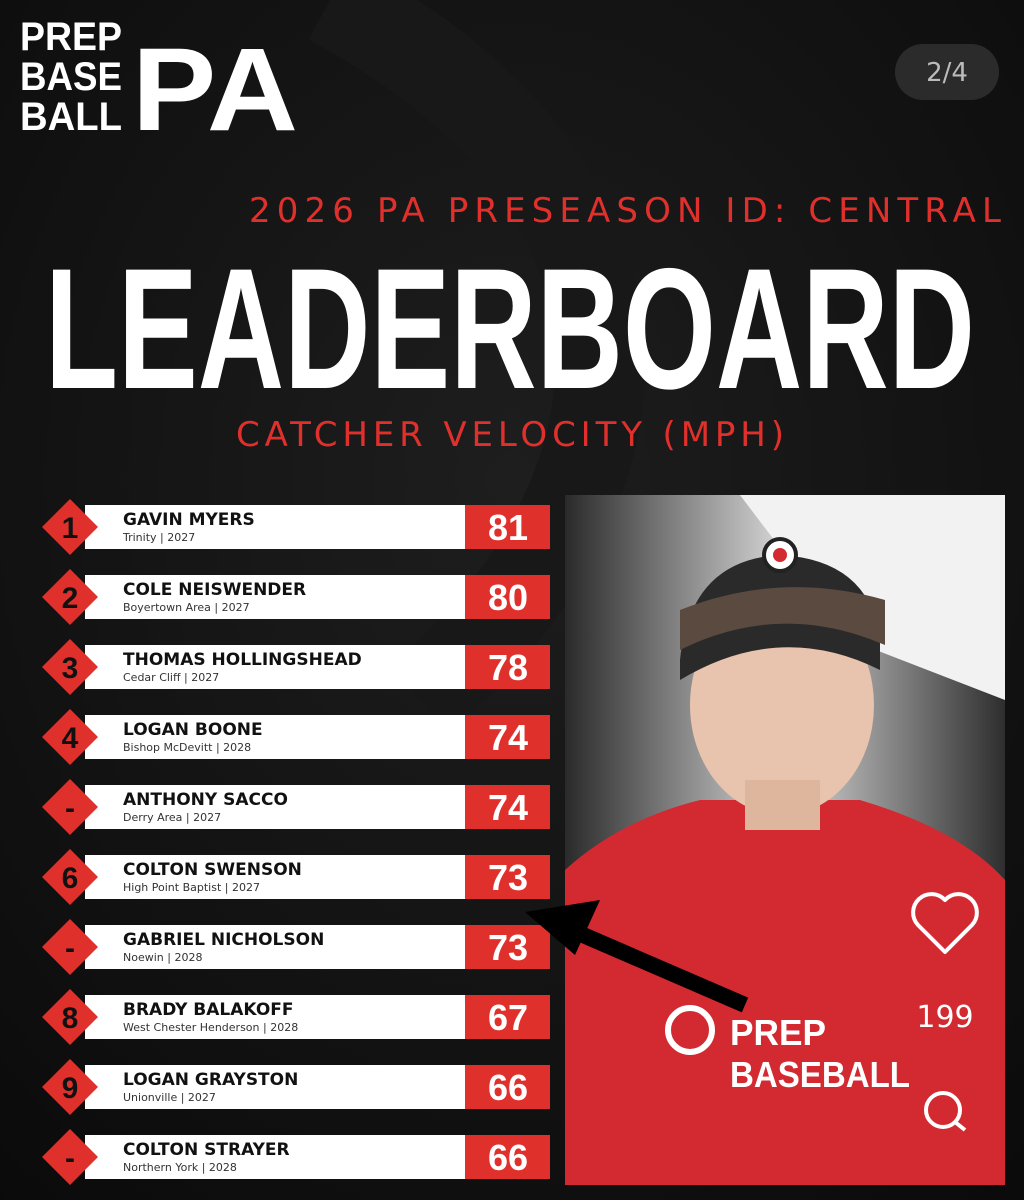  I want to click on rank: 4, so click(70, 738).